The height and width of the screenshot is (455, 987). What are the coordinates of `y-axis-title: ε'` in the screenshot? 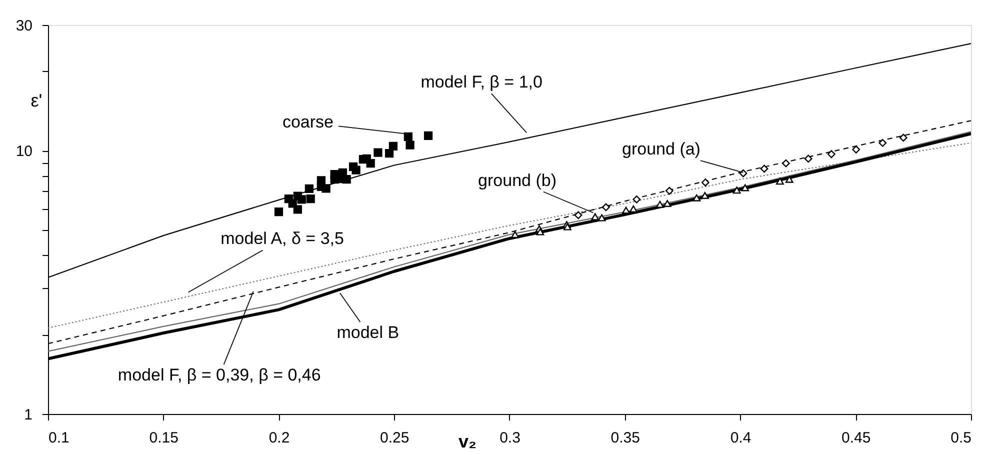 It's located at (36, 100).